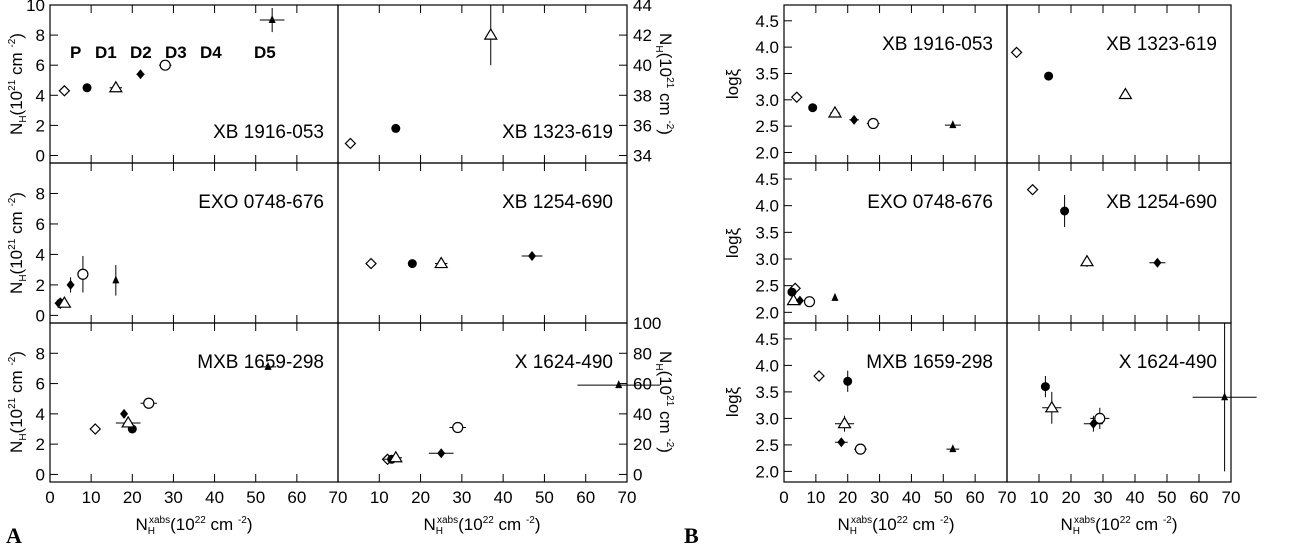 The width and height of the screenshot is (1300, 548). Describe the element at coordinates (564, 362) in the screenshot. I see `panel-title: X 1624-490` at that location.